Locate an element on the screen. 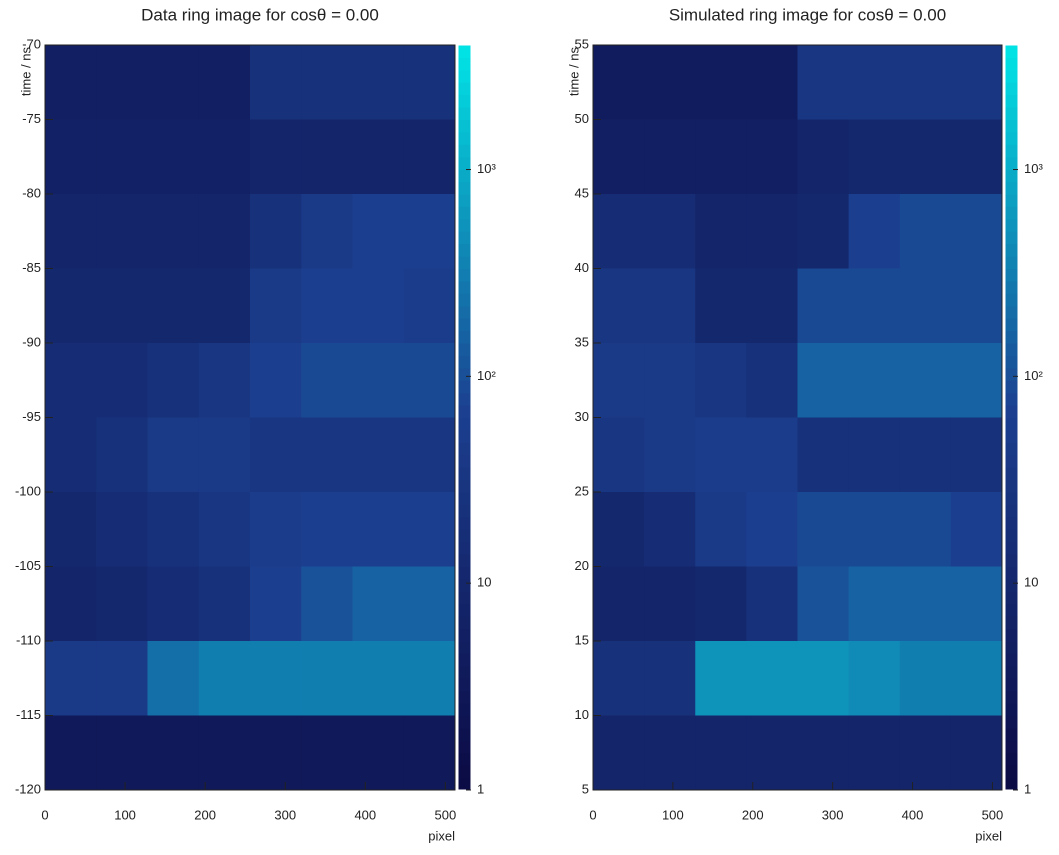 The width and height of the screenshot is (1059, 855). x-axis-label: pixel is located at coordinates (441, 835).